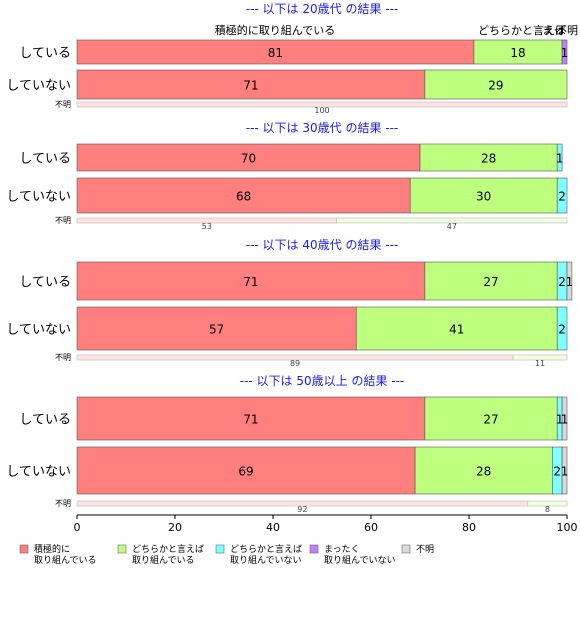 Image resolution: width=580 pixels, height=640 pixels. What do you see at coordinates (243, 197) in the screenshot?
I see `data-label: 68` at bounding box center [243, 197].